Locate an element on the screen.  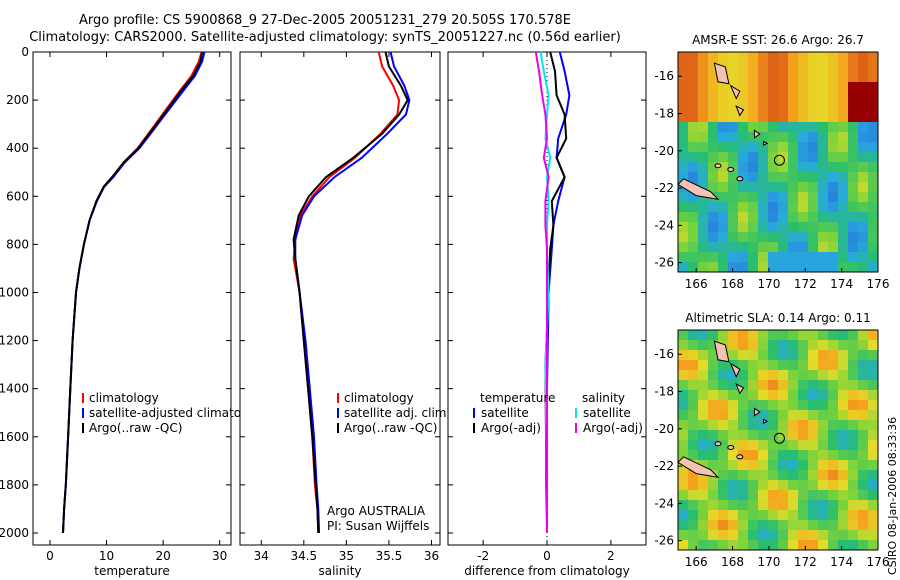
legend-label: satellite is located at coordinates (505, 413).